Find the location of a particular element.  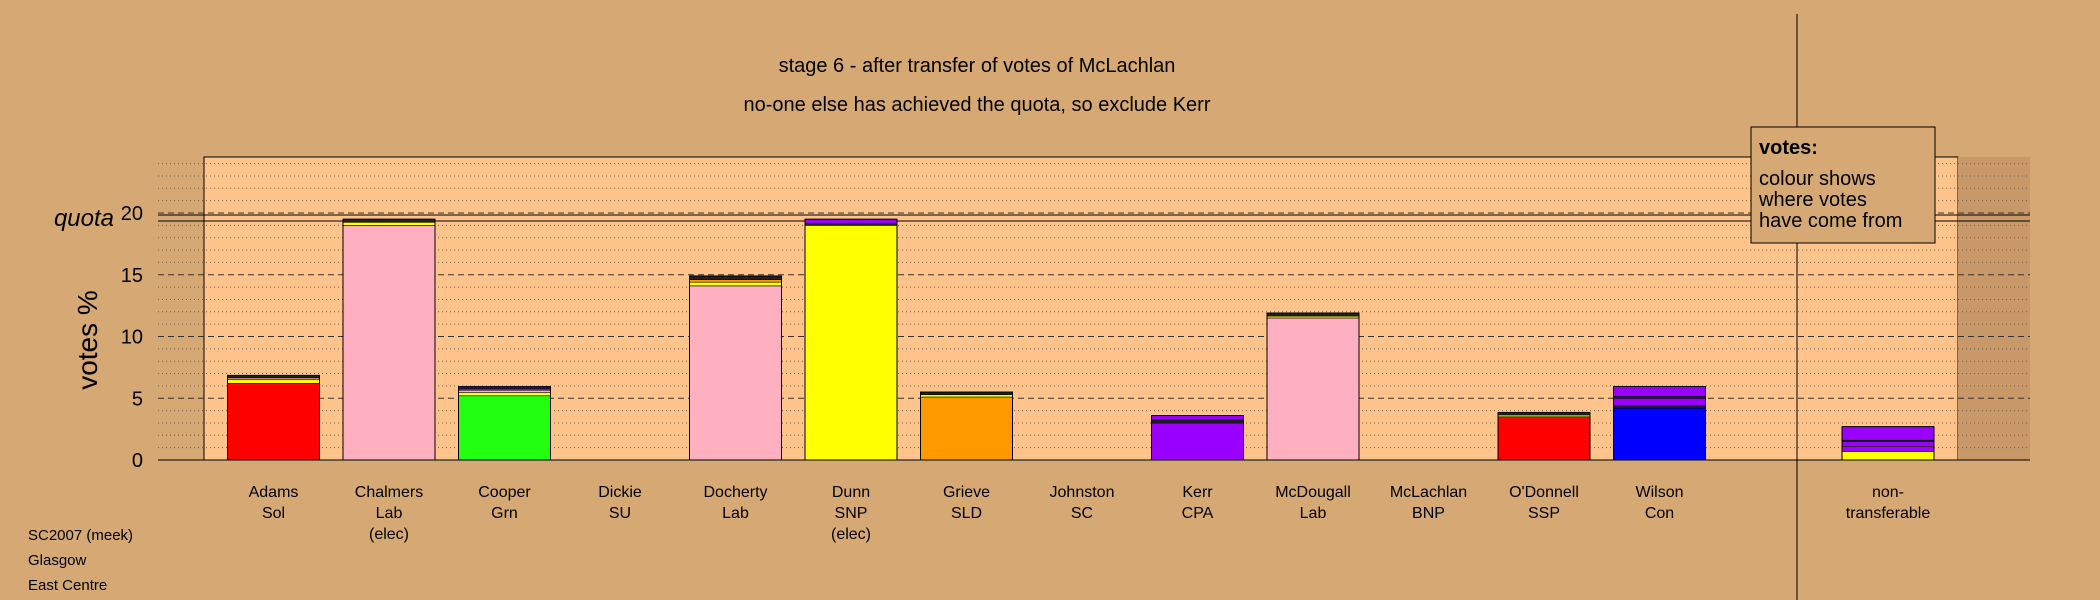

candidate-docherty-label-1: Docherty is located at coordinates (735, 492).